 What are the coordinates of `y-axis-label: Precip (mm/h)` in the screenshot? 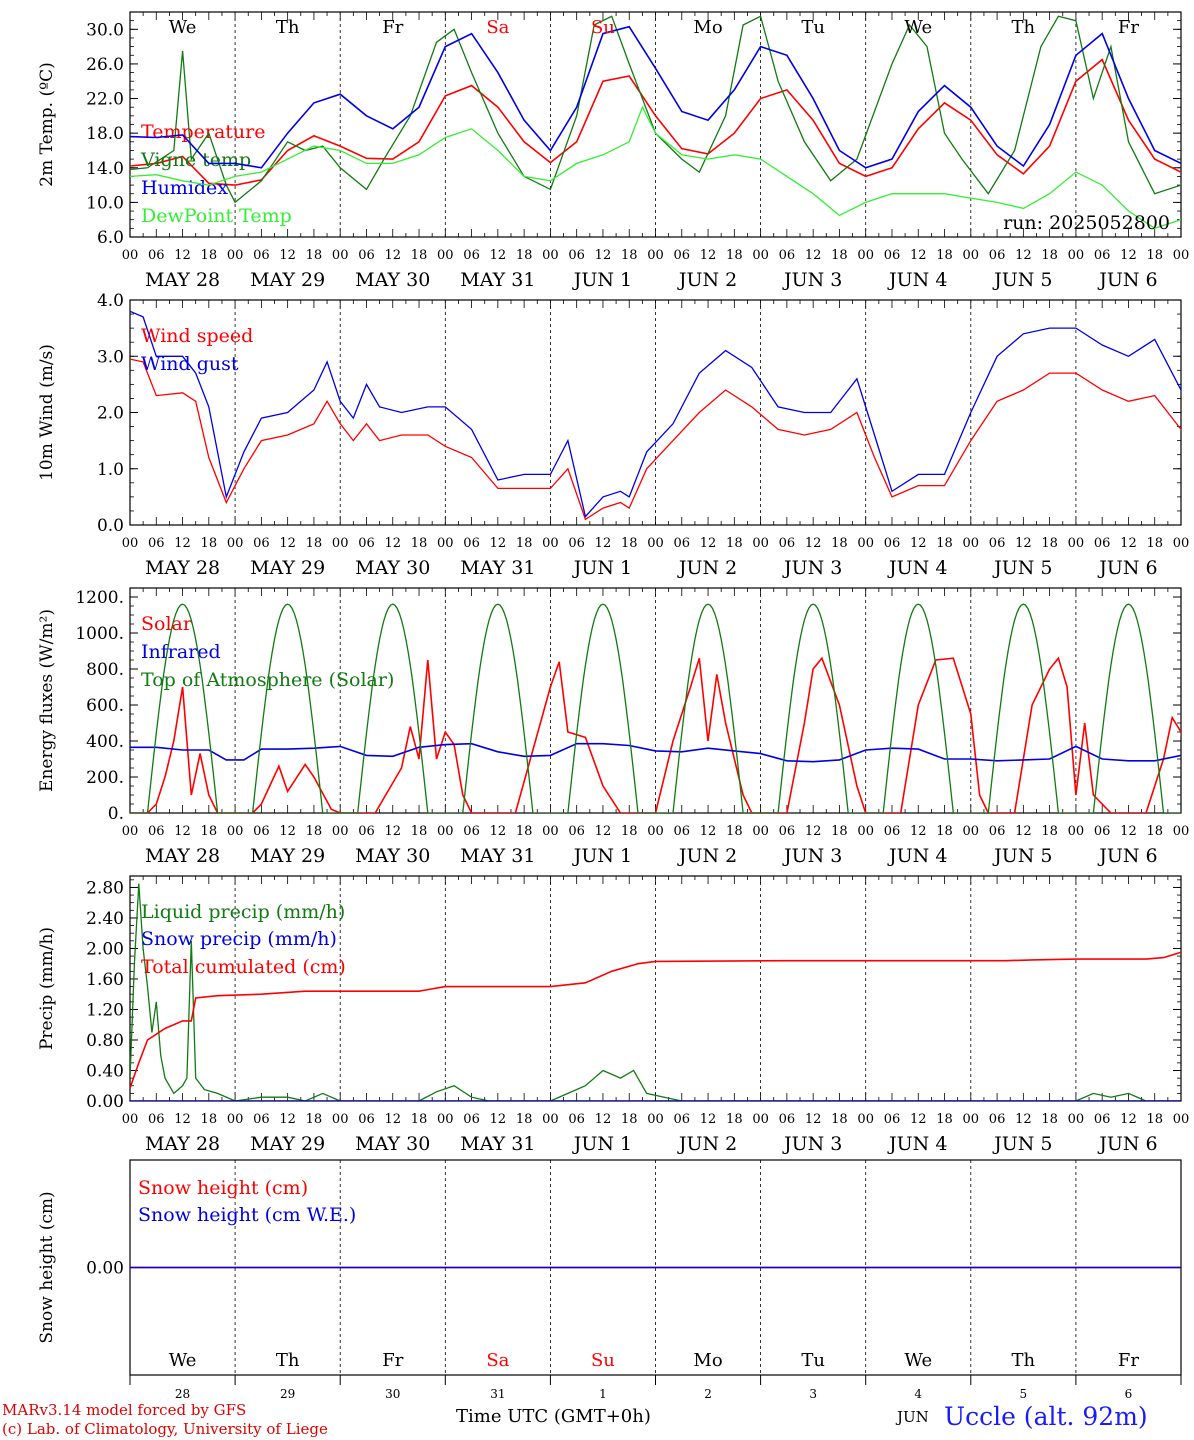 It's located at (47, 988).